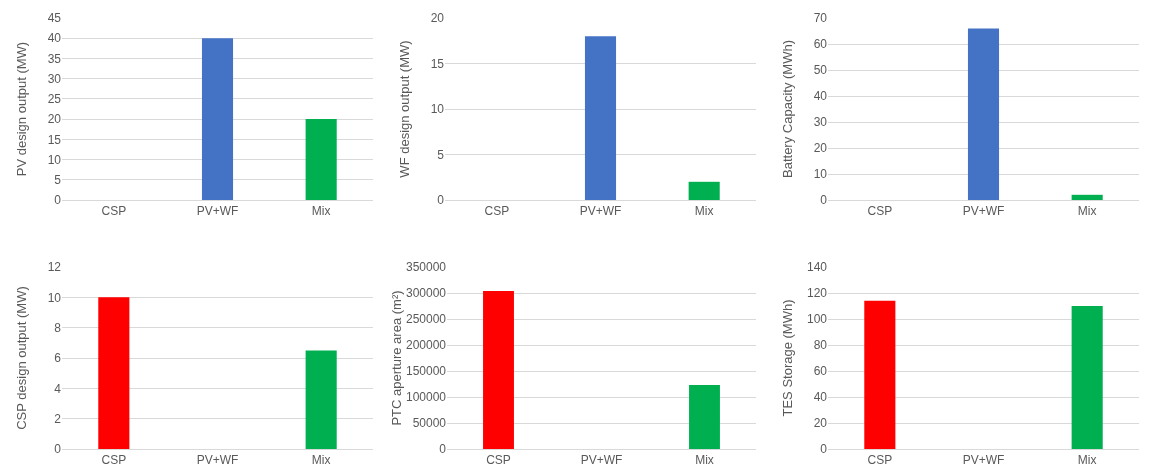 This screenshot has width=1151, height=474. Describe the element at coordinates (817, 293) in the screenshot. I see `y-tick-label: 120` at that location.